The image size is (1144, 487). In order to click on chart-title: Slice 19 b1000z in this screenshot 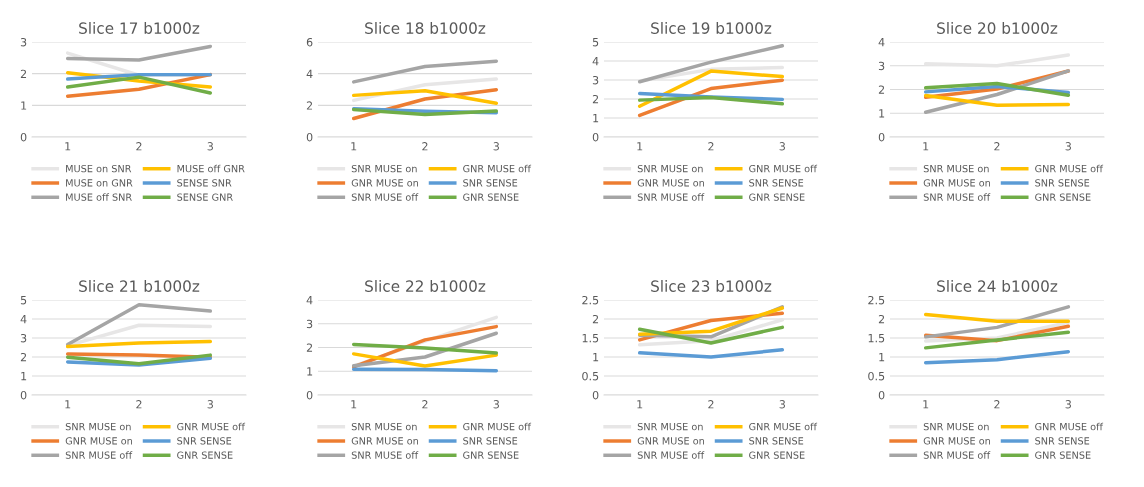, I will do `click(711, 28)`.